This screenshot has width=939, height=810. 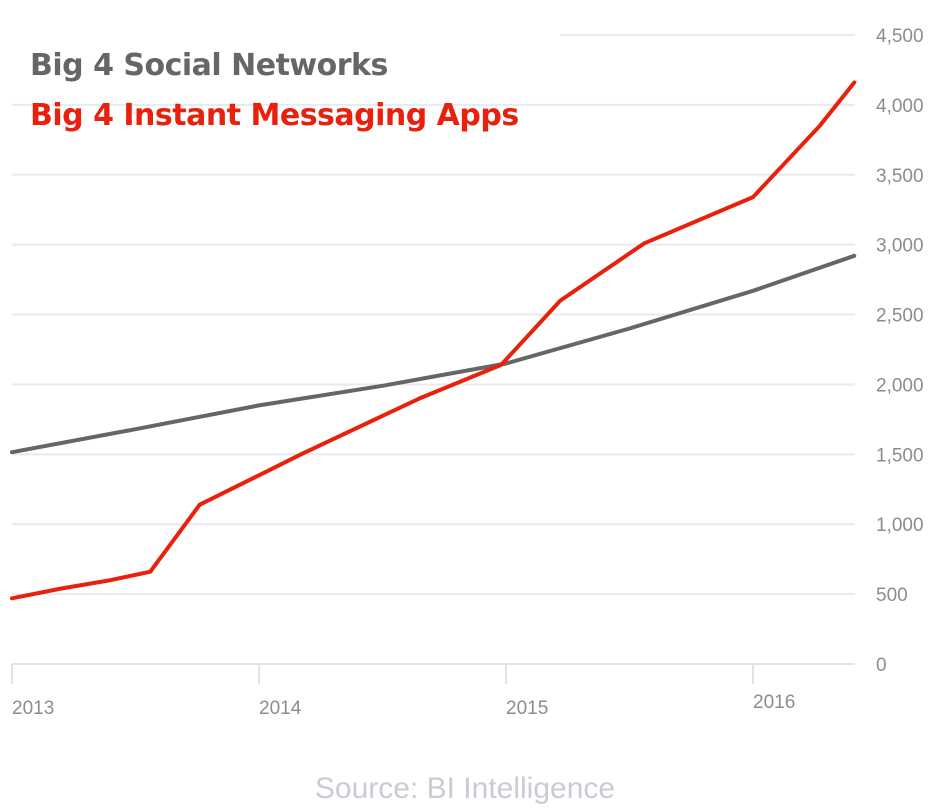 What do you see at coordinates (280, 708) in the screenshot?
I see `x-tick-label: 2014` at bounding box center [280, 708].